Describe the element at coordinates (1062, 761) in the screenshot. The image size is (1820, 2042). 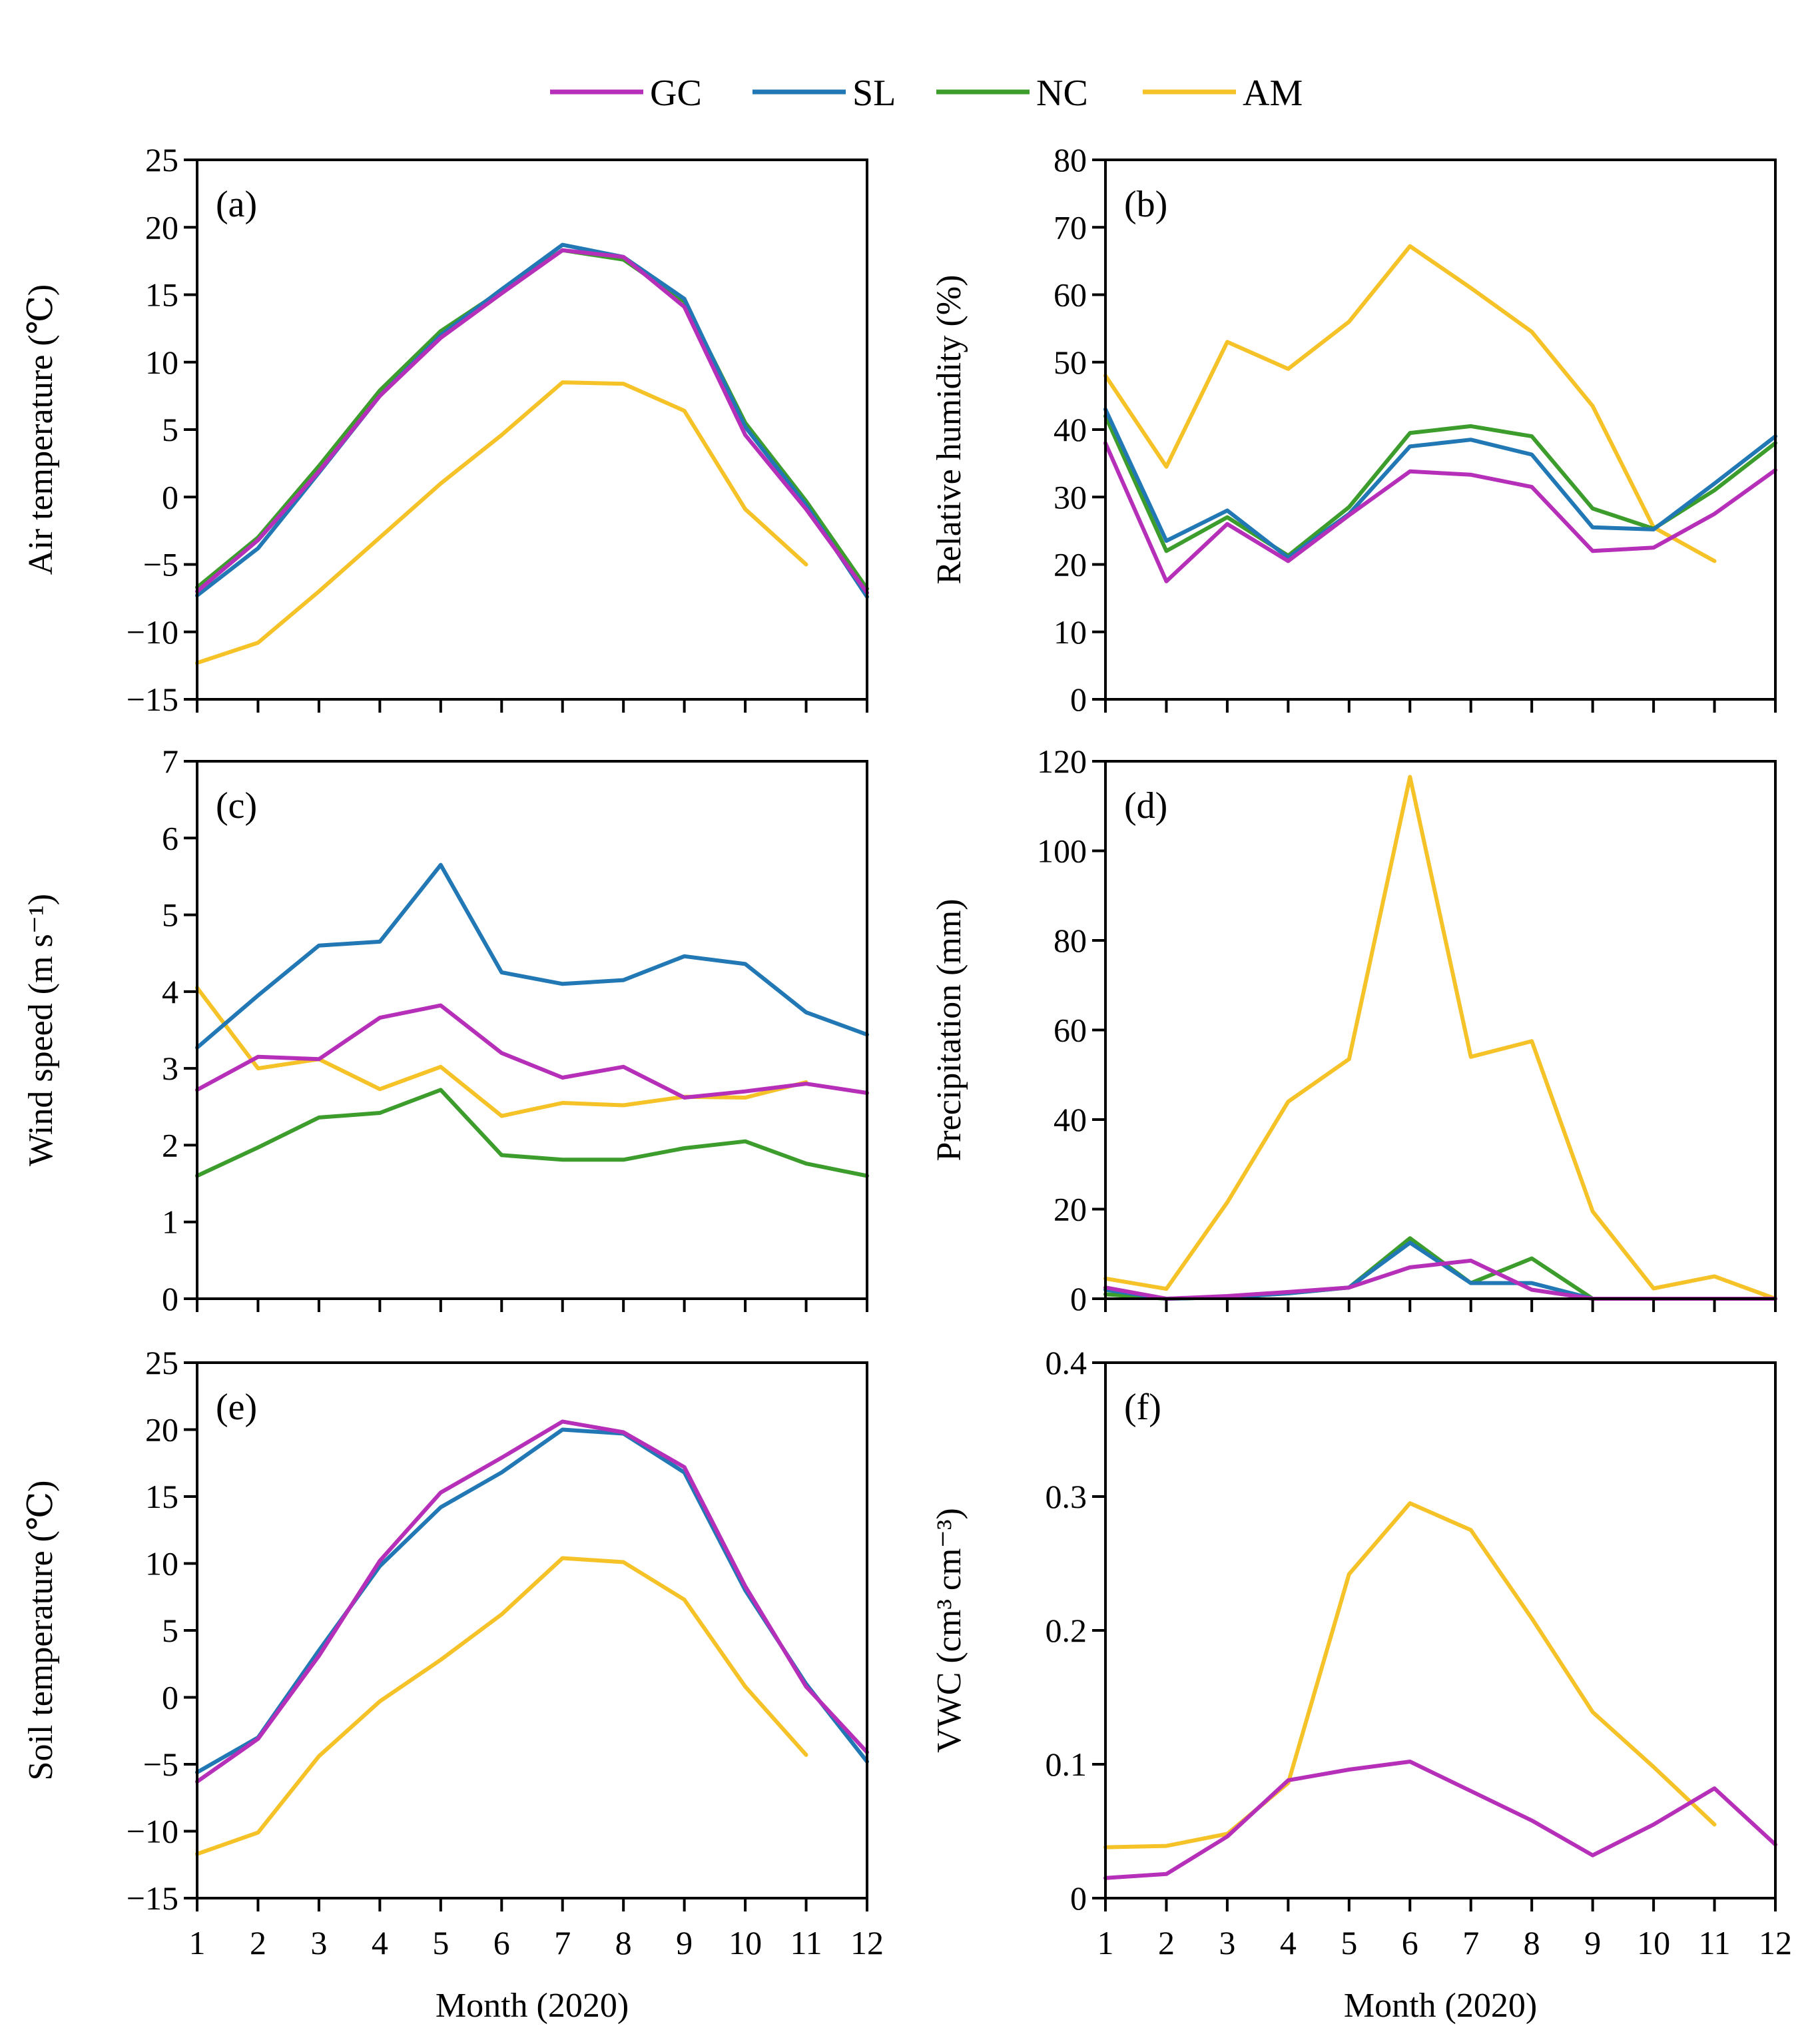
I see `y-tick-label-d: 120` at that location.